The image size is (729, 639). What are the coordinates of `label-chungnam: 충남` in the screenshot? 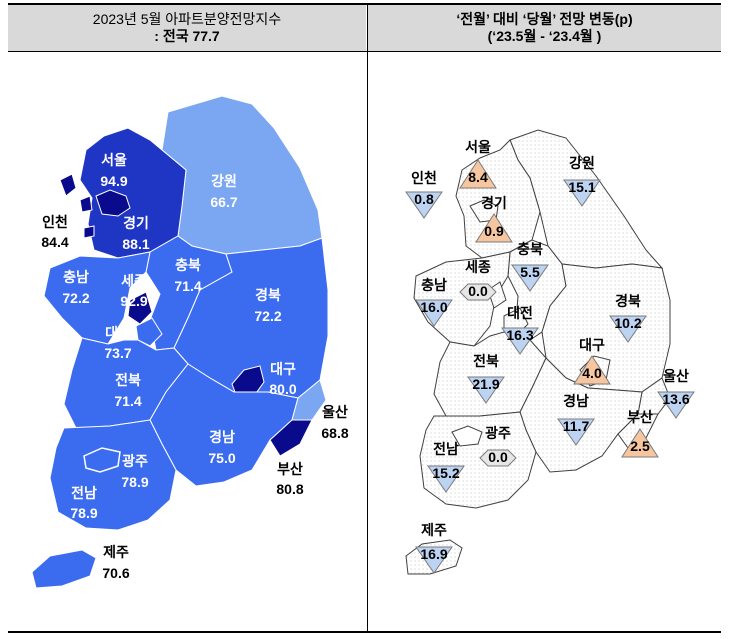 It's located at (76, 277).